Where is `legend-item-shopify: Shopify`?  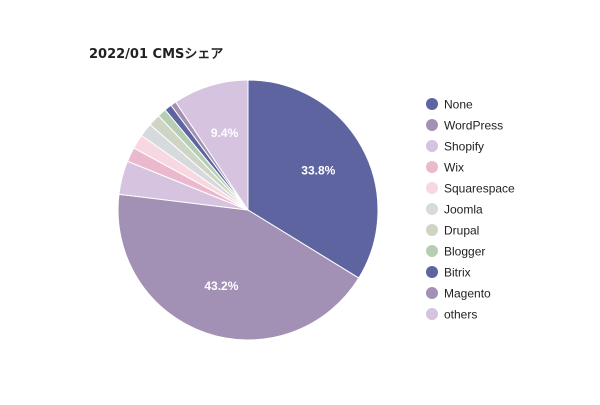
legend-item-shopify: Shopify is located at coordinates (455, 147).